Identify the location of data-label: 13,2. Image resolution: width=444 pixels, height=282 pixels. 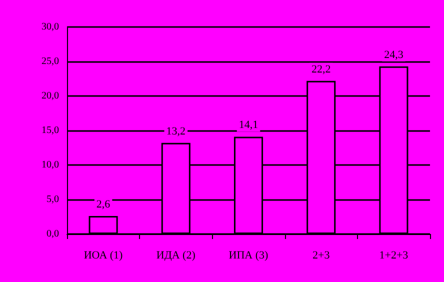
(176, 131).